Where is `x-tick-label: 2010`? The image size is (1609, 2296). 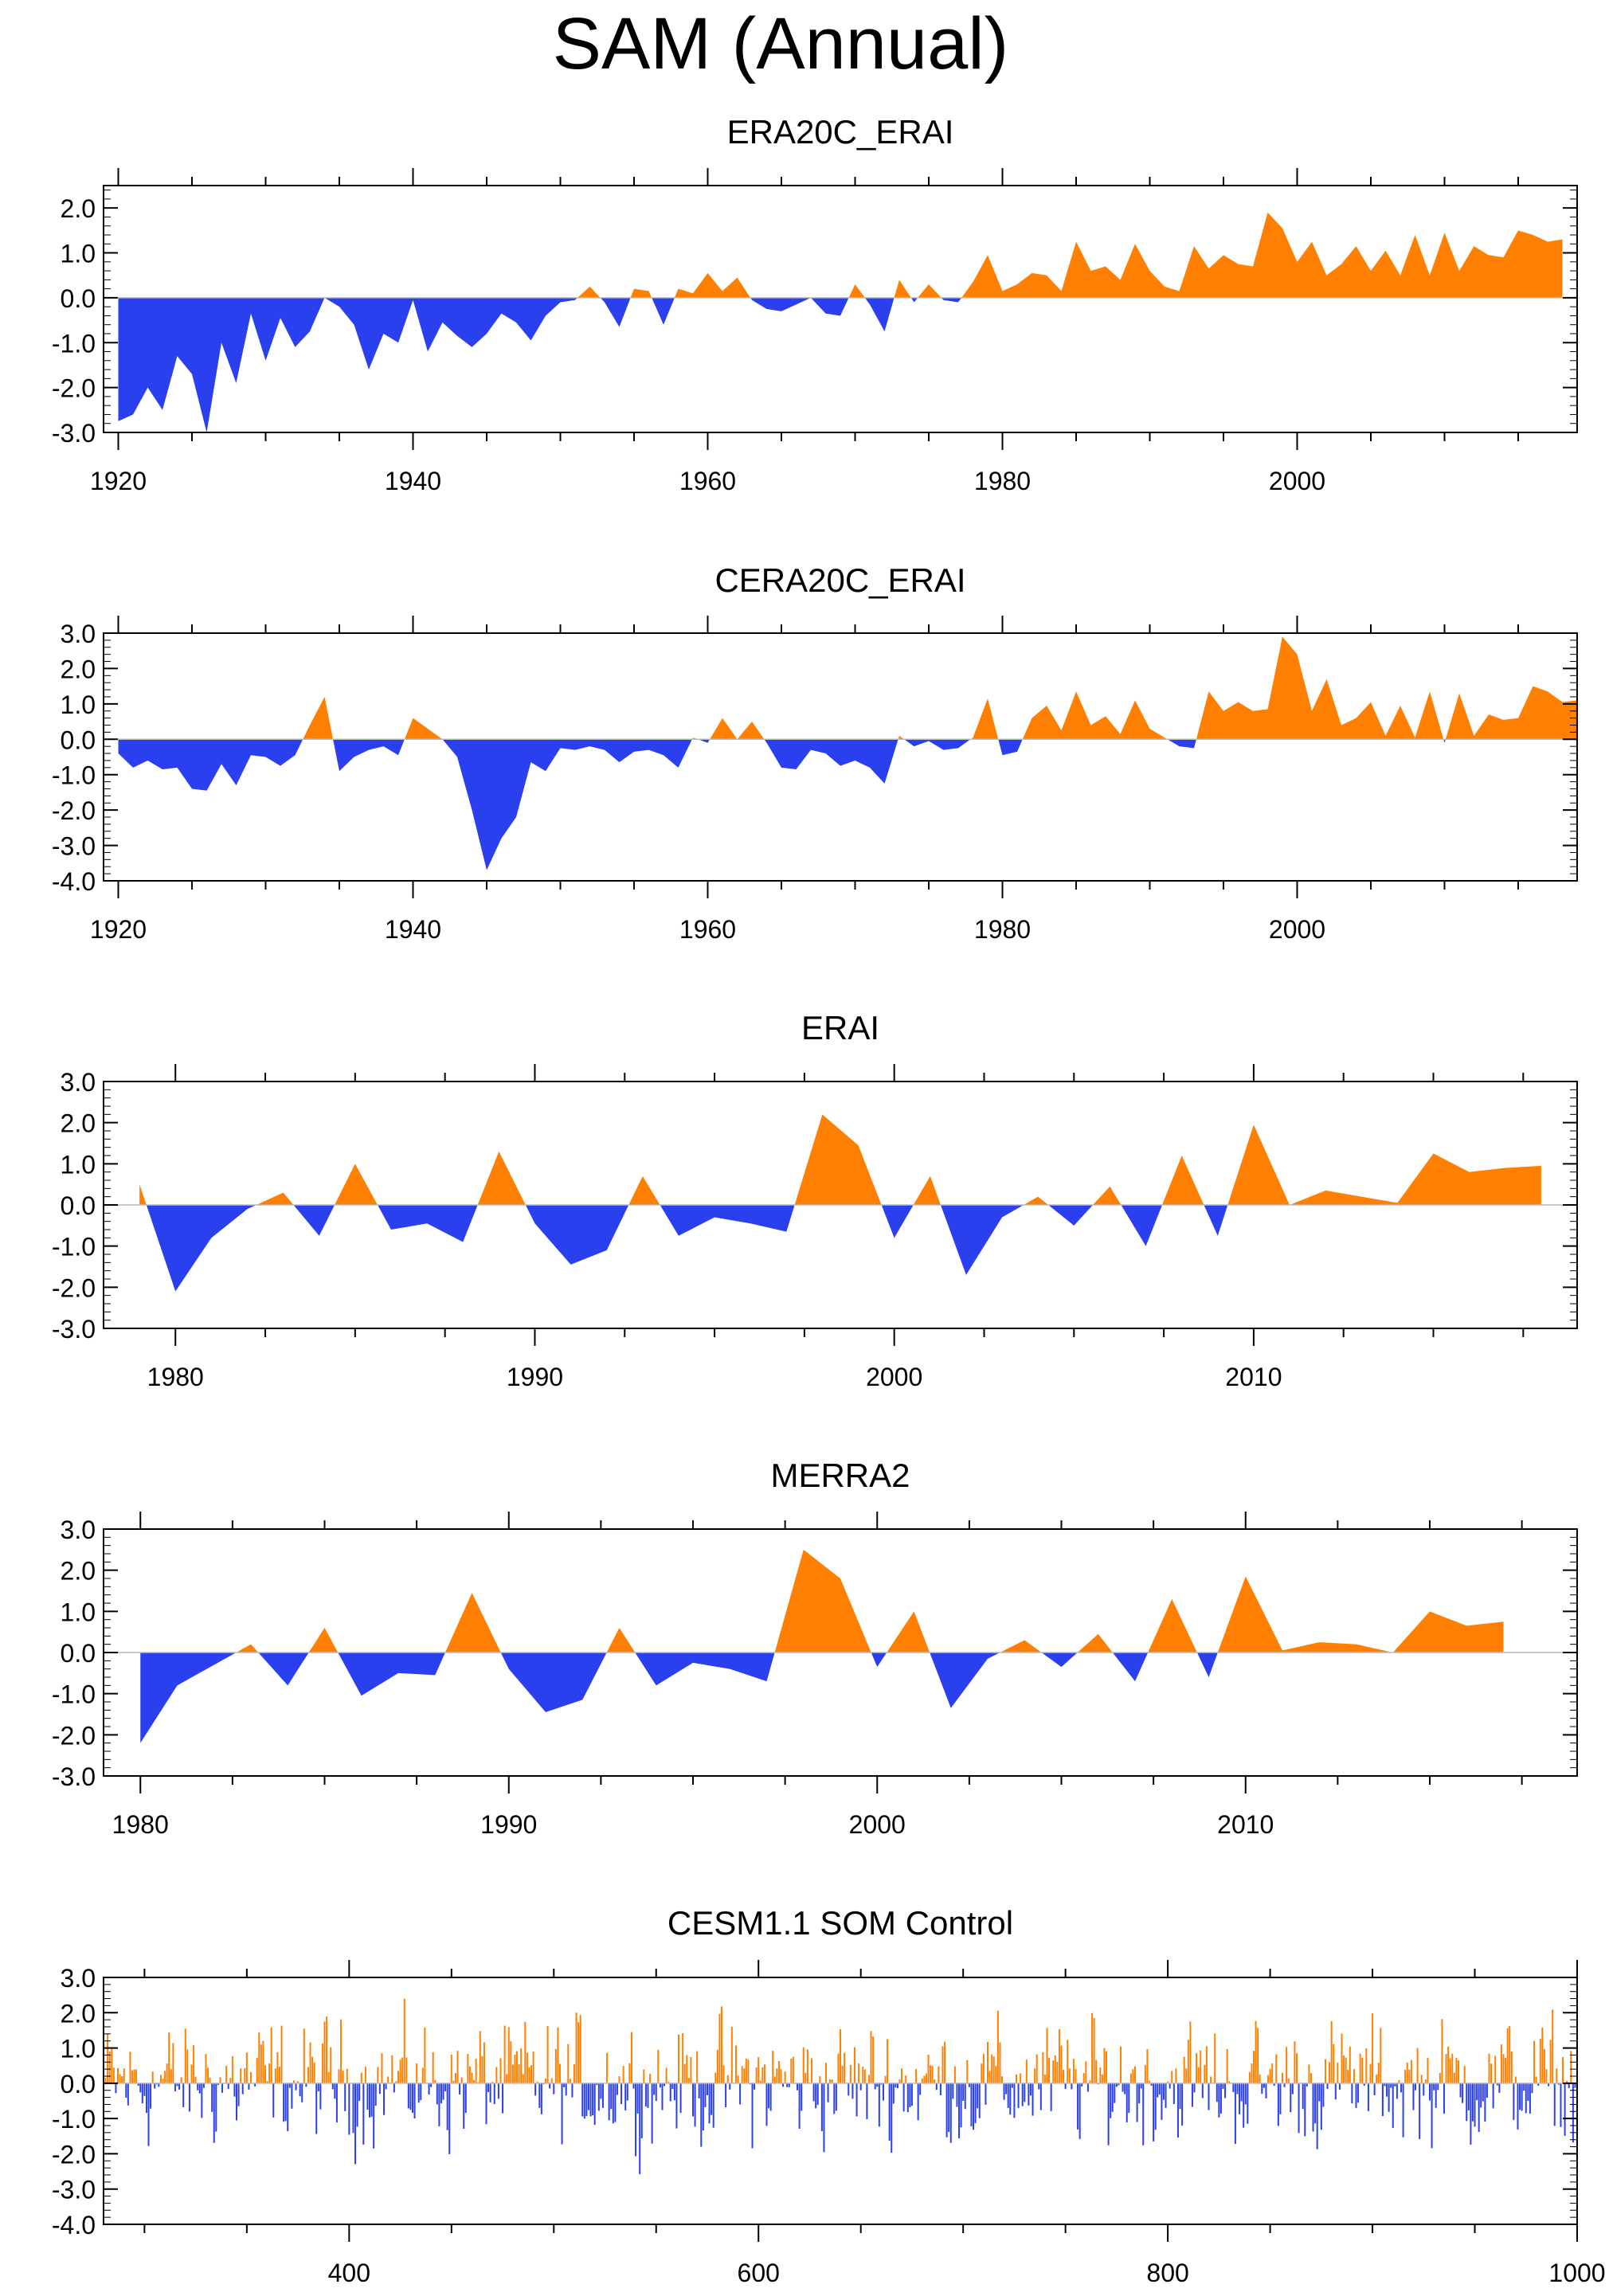
x-tick-label: 2010 is located at coordinates (1245, 1824).